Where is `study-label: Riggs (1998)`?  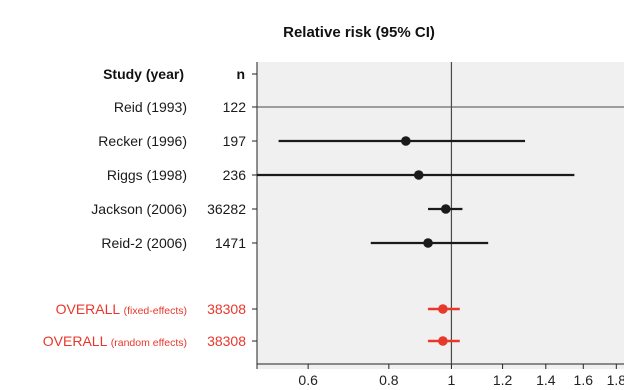
study-label: Riggs (1998) is located at coordinates (147, 175).